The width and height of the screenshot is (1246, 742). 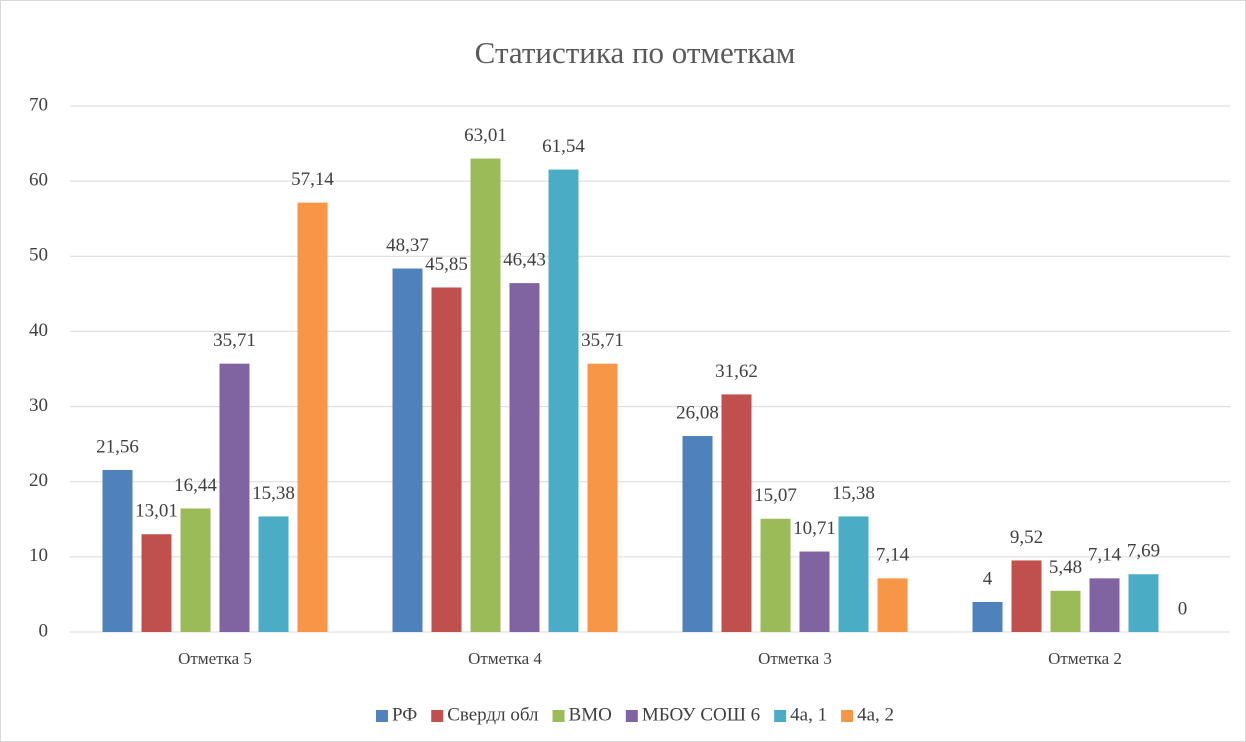 What do you see at coordinates (38, 104) in the screenshot?
I see `y-tick-label: 70` at bounding box center [38, 104].